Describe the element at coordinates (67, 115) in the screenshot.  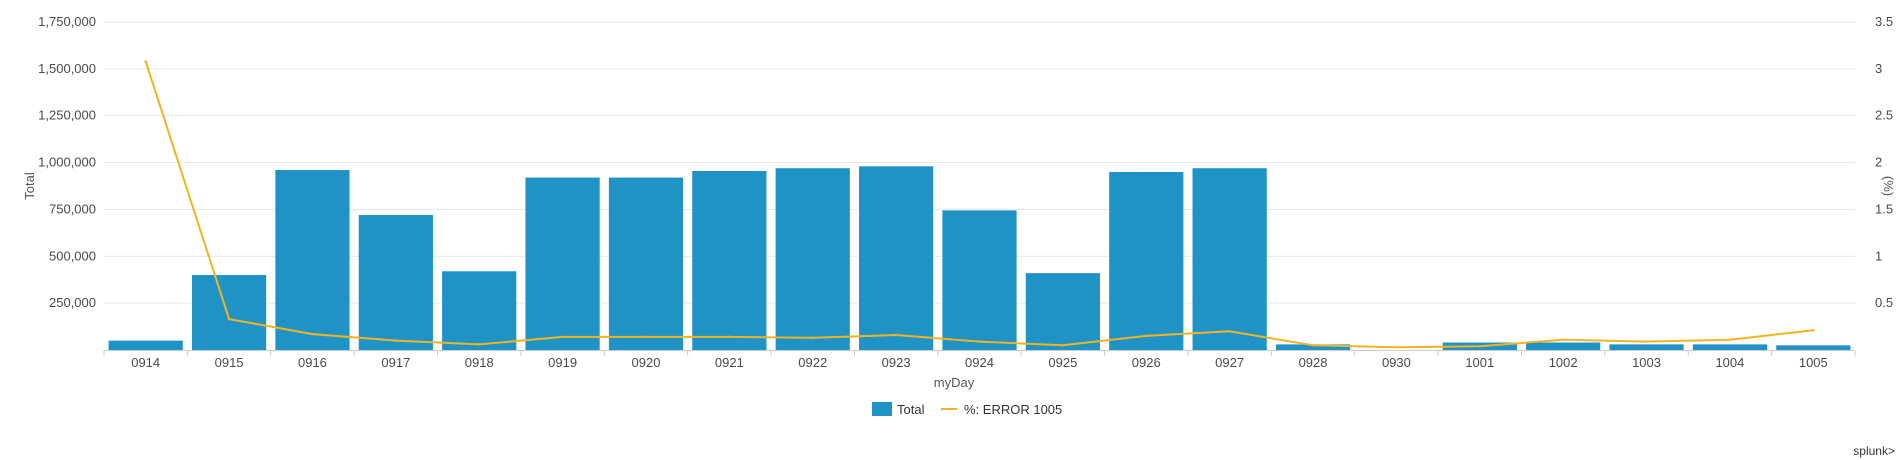
I see `y-tick-label-left: 1,250,000` at that location.